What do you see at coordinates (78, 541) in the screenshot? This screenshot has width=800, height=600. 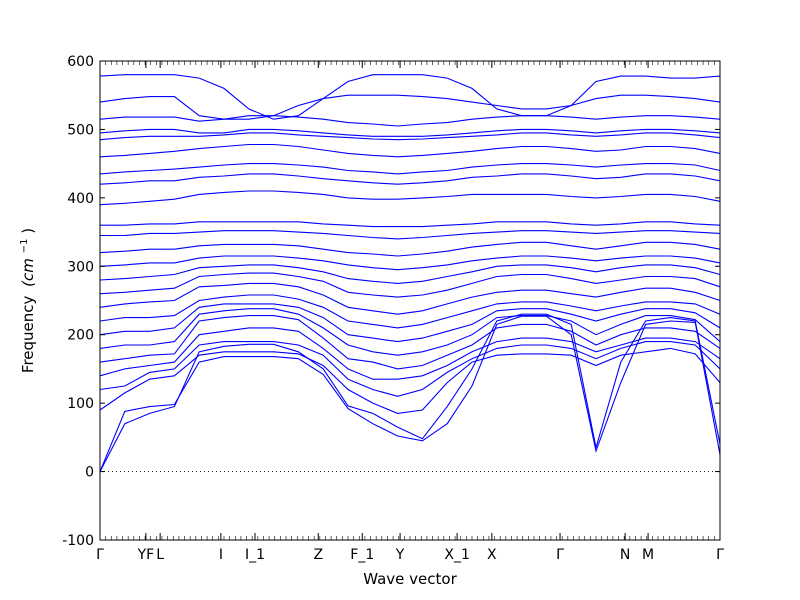 I see `y-tick-label: -100` at bounding box center [78, 541].